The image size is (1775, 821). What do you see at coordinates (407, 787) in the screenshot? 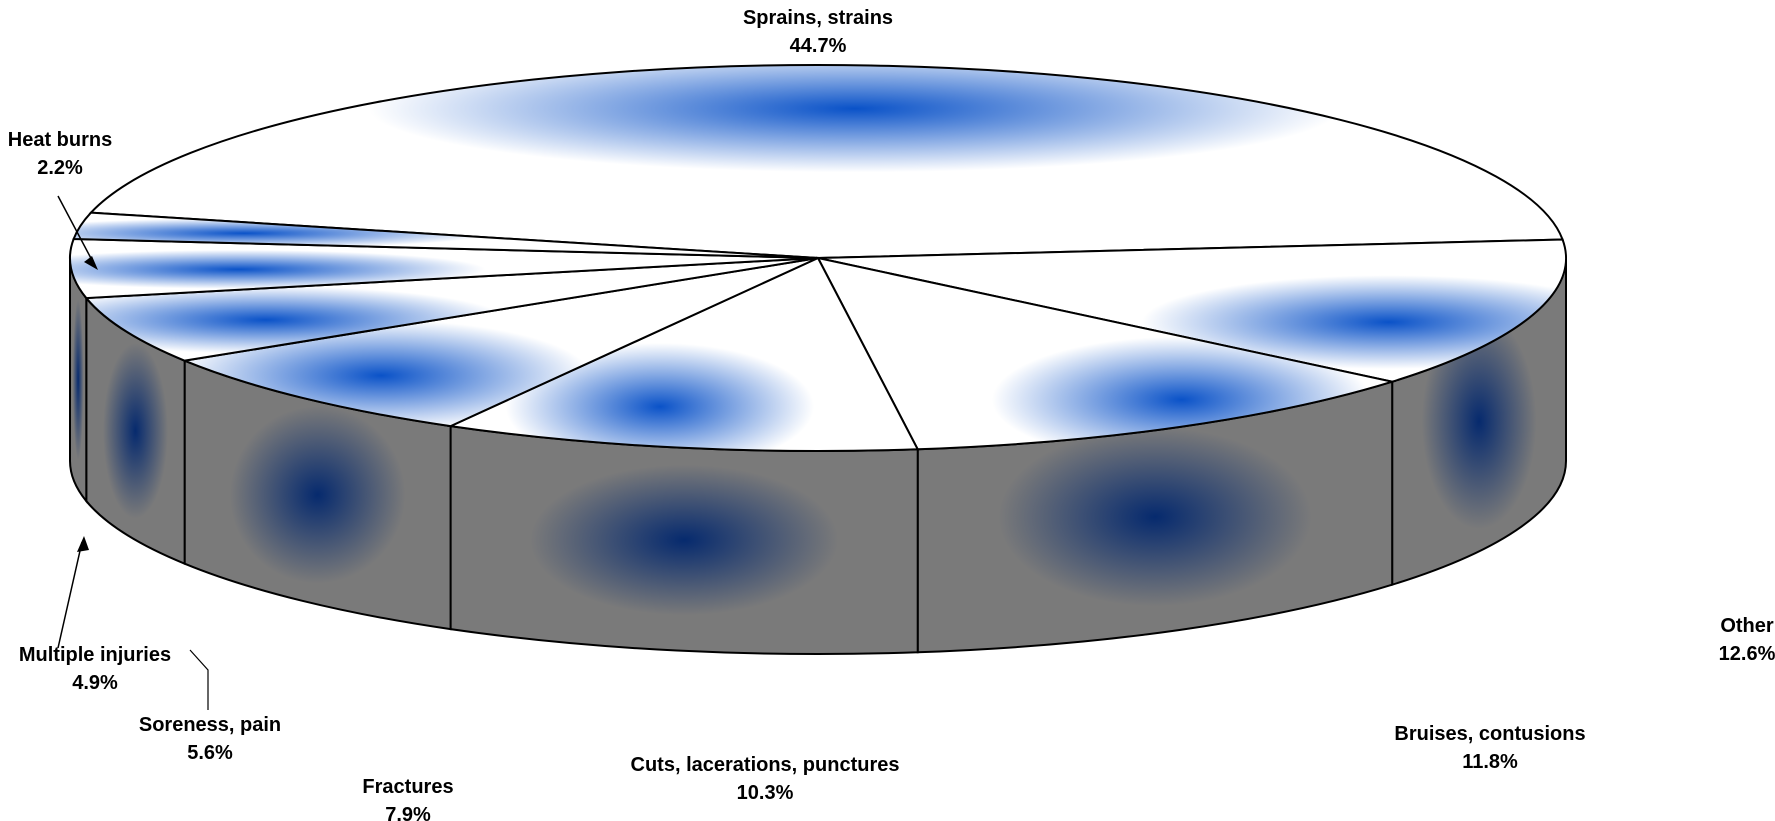
I see `slice-label: Fractures` at bounding box center [407, 787].